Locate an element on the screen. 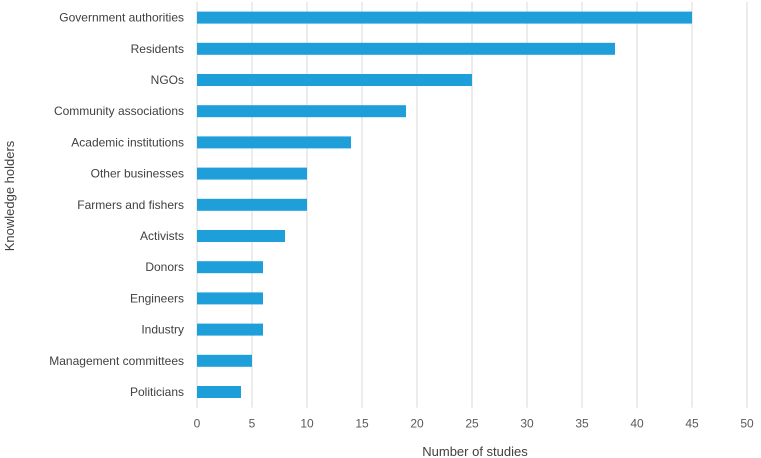  category-label: Industry is located at coordinates (162, 330).